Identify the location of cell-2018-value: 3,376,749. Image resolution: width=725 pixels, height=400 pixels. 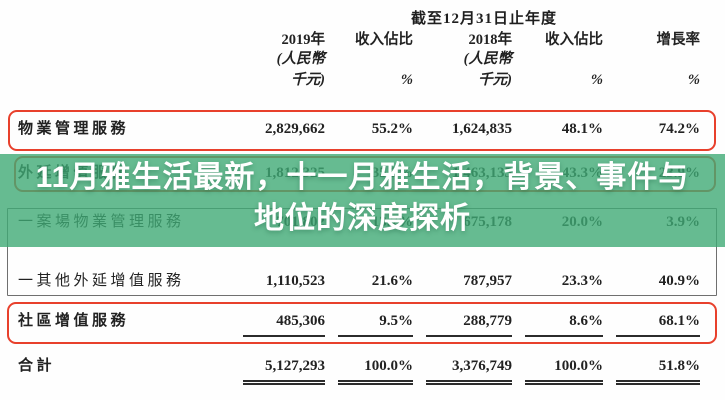
(462, 370).